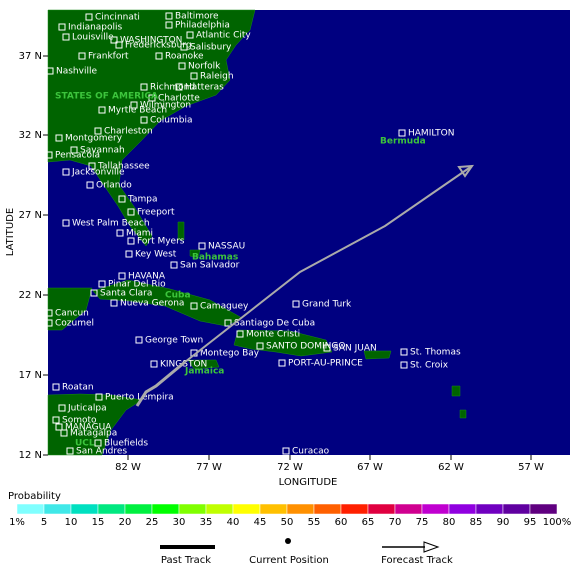 This screenshot has width=580, height=579. What do you see at coordinates (156, 255) in the screenshot?
I see `place-label: Key West` at bounding box center [156, 255].